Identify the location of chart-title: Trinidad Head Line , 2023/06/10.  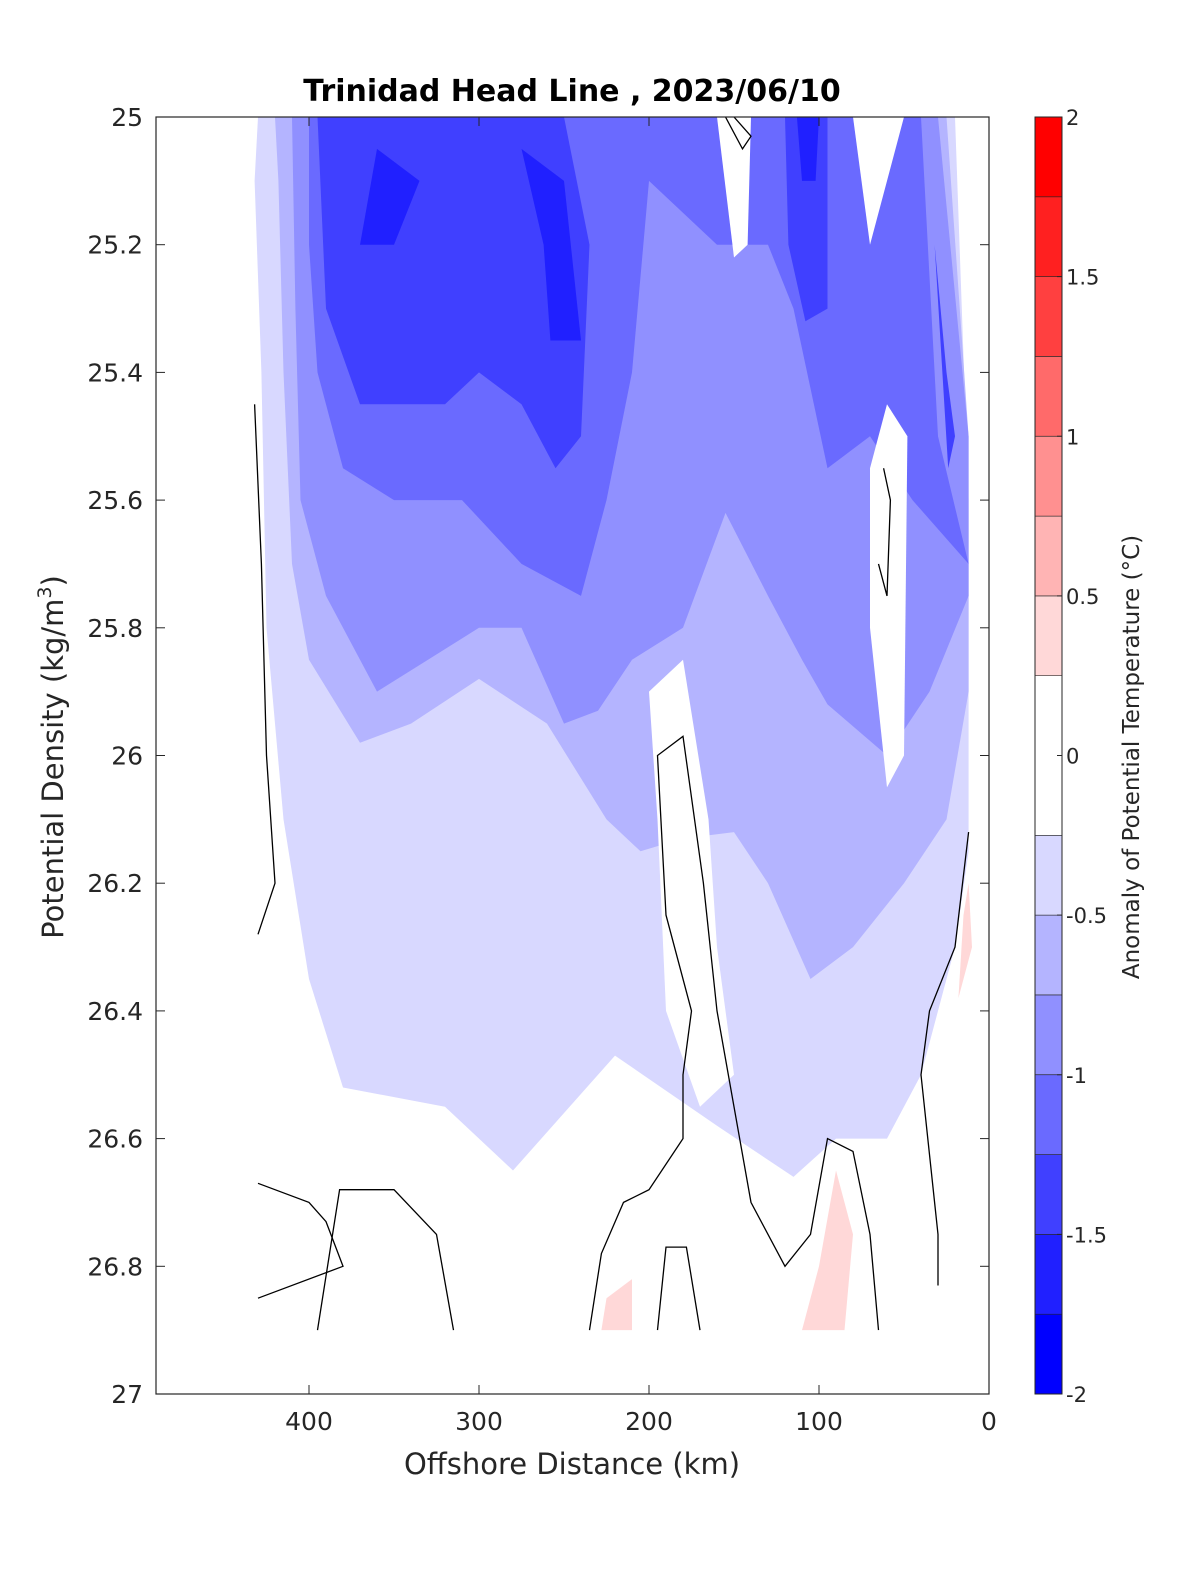
(571, 91).